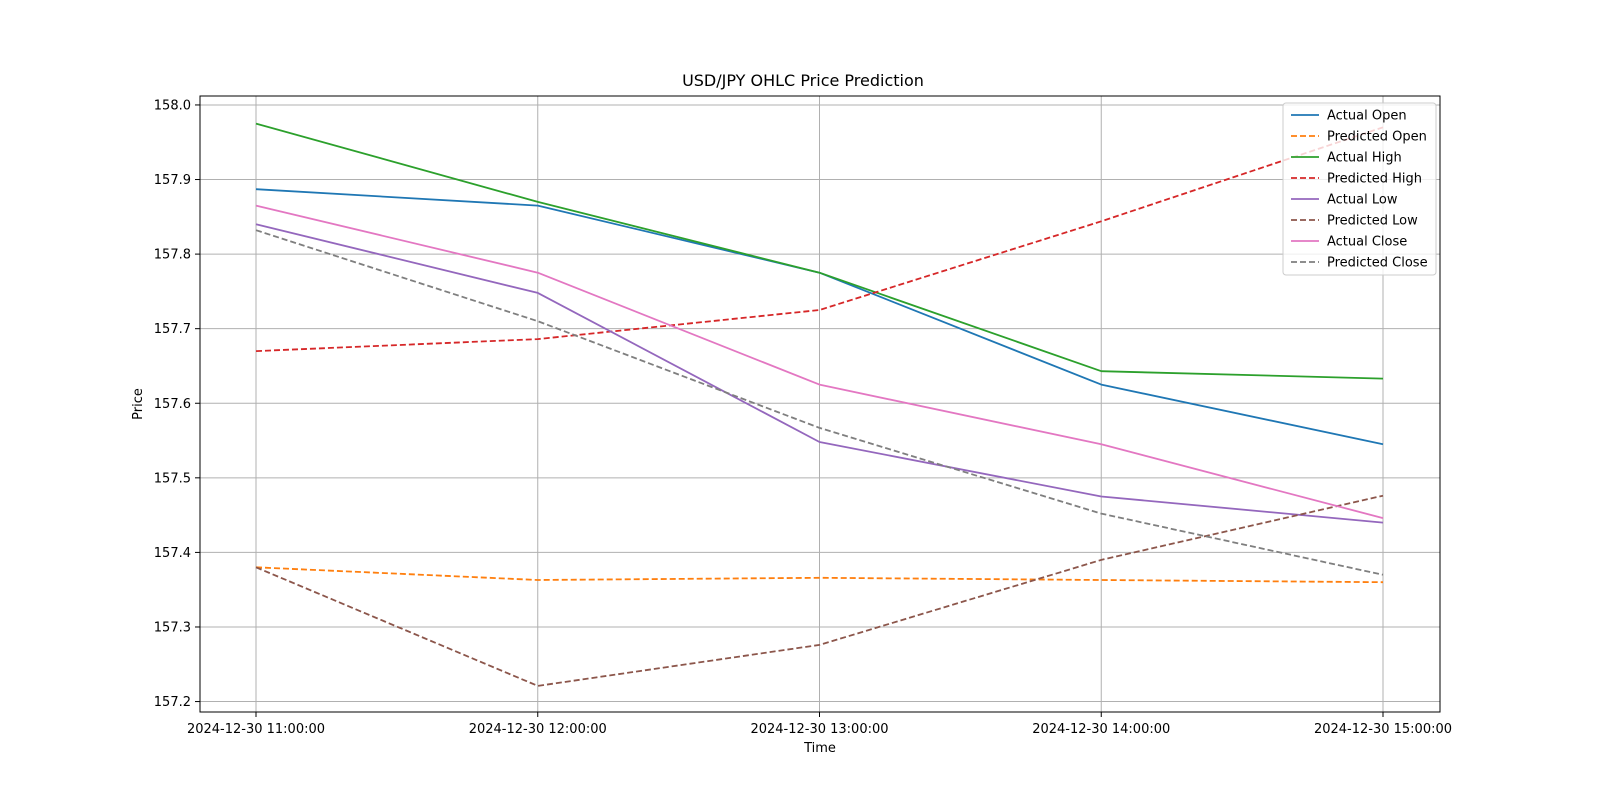  What do you see at coordinates (172, 180) in the screenshot?
I see `y-tick-label: 157.9` at bounding box center [172, 180].